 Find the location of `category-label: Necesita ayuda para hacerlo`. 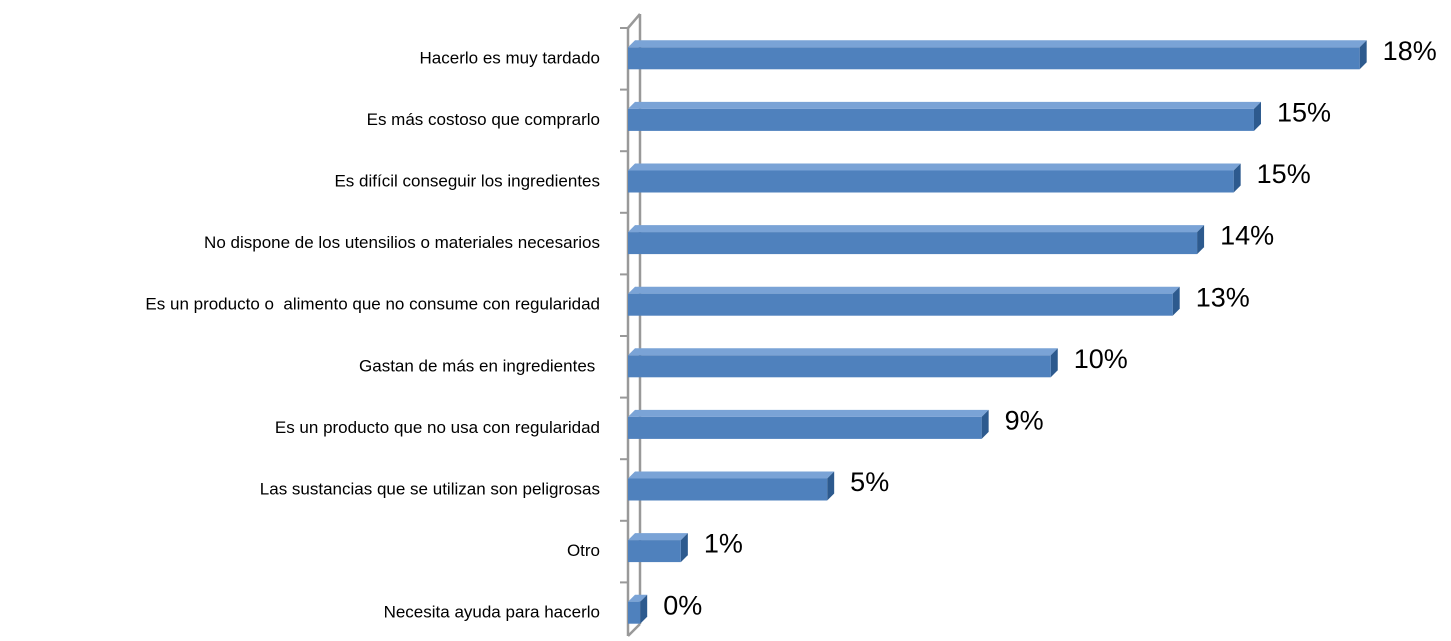

category-label: Necesita ayuda para hacerlo is located at coordinates (492, 612).